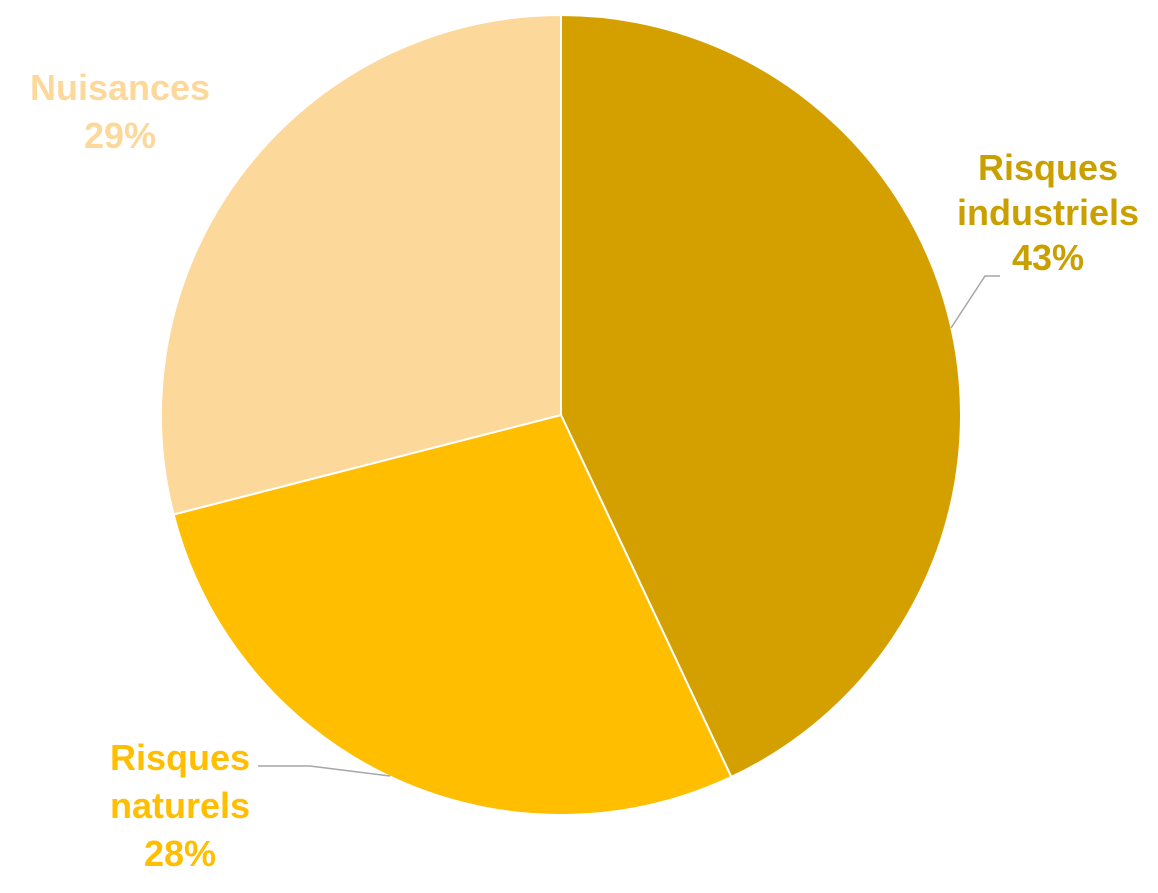 The height and width of the screenshot is (893, 1158). Describe the element at coordinates (180, 853) in the screenshot. I see `slice-value-label: 28%` at that location.